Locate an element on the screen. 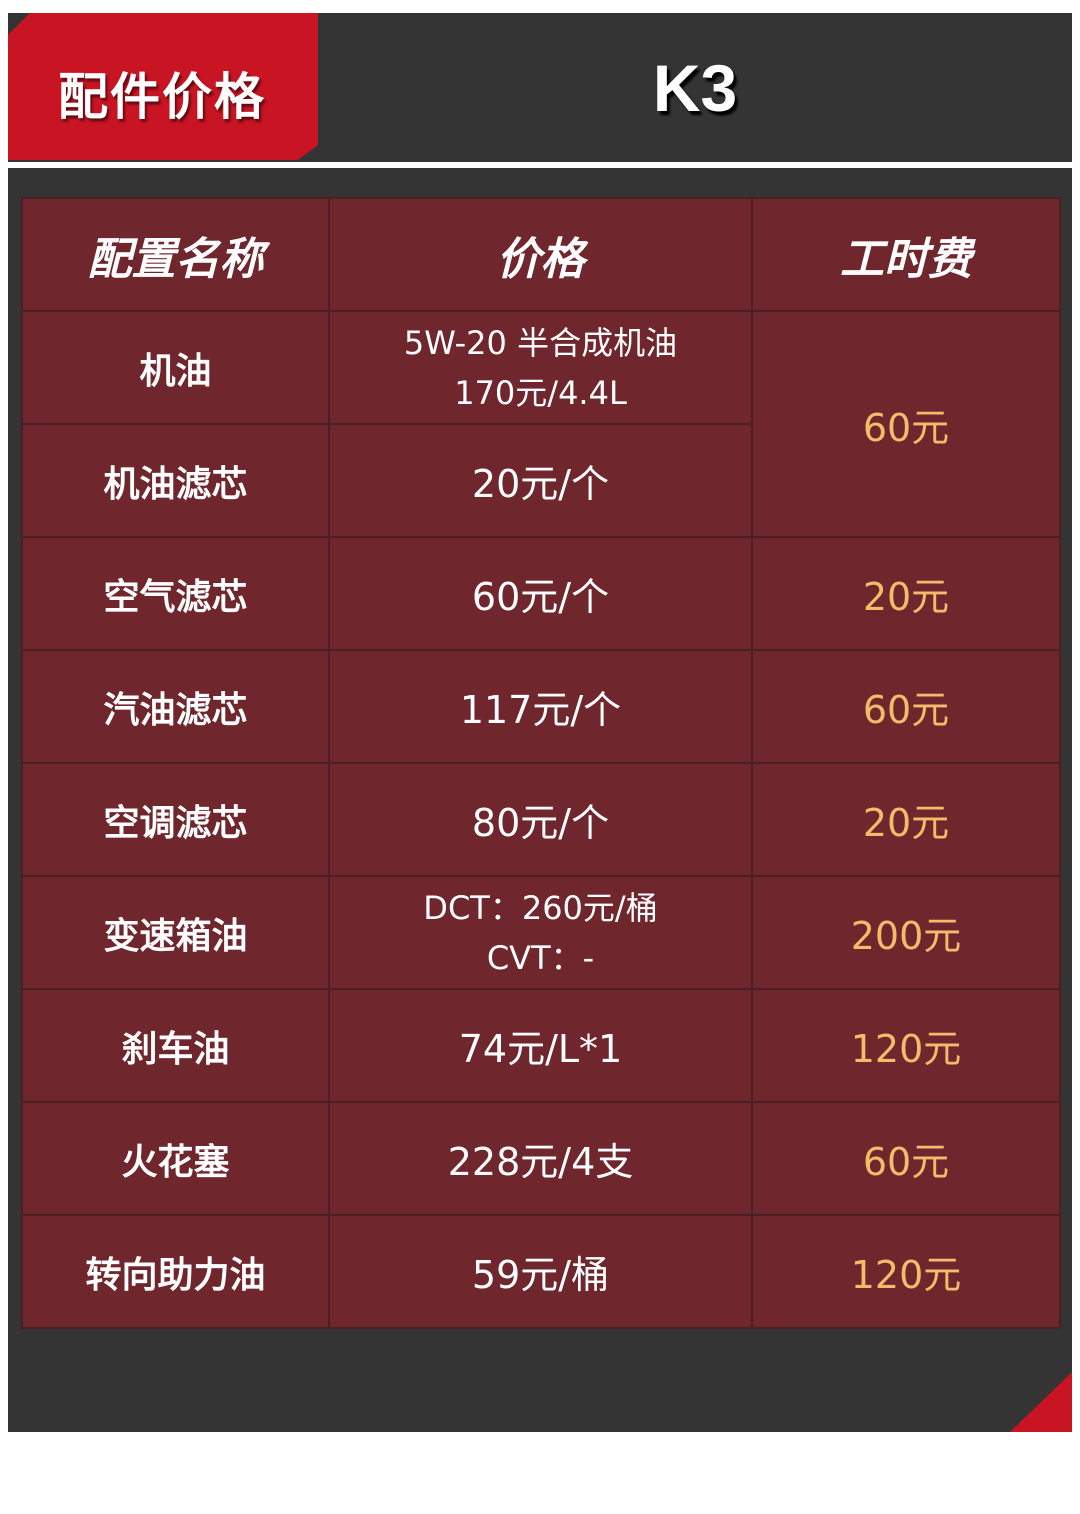  part-name: 转向助力油 is located at coordinates (175, 1271).